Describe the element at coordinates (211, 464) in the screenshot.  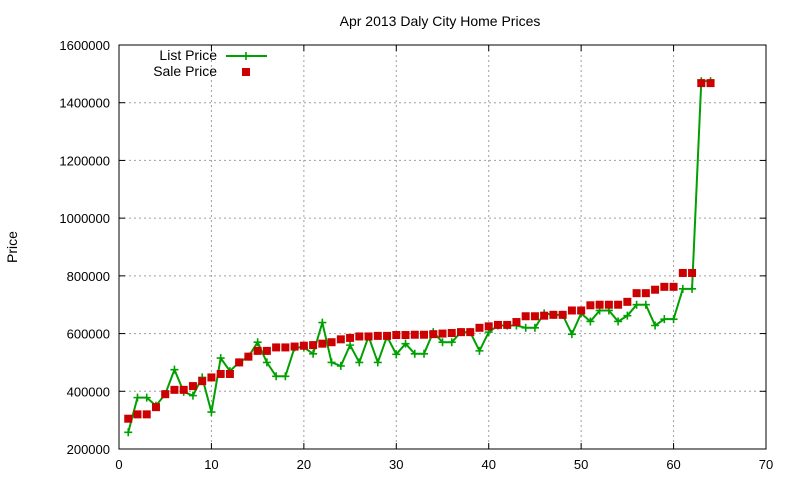
I see `x-tick-label: 10` at that location.